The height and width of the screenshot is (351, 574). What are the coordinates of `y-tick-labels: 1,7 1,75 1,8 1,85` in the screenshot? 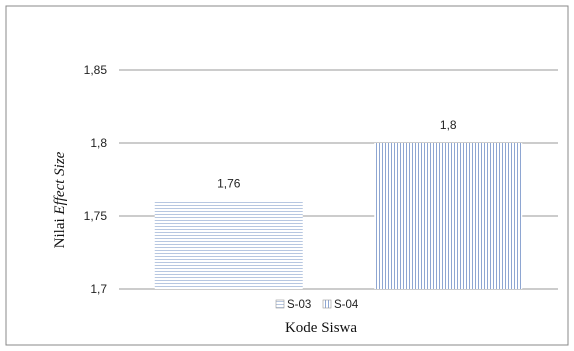 It's located at (96, 179).